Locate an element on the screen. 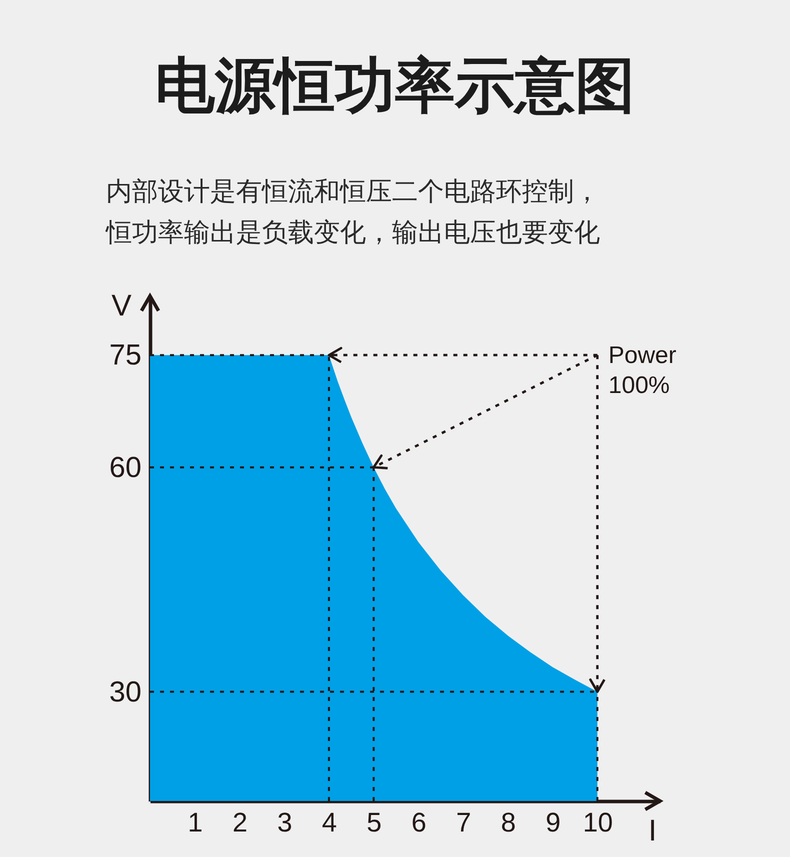 The width and height of the screenshot is (790, 857). annotation: Power 100% is located at coordinates (642, 371).